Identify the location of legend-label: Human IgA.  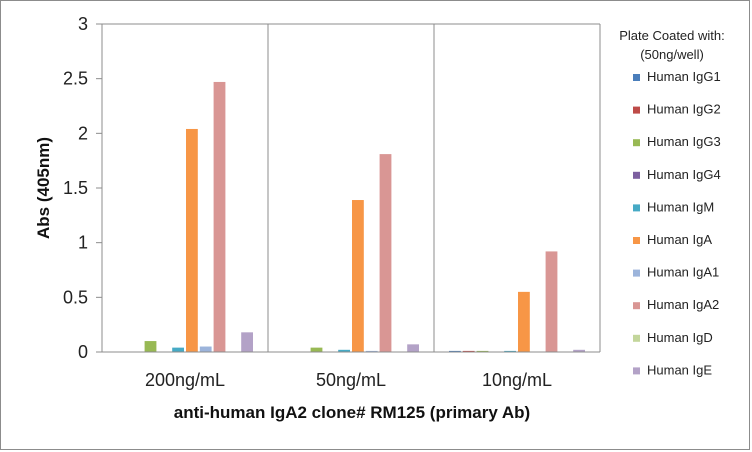
(679, 239).